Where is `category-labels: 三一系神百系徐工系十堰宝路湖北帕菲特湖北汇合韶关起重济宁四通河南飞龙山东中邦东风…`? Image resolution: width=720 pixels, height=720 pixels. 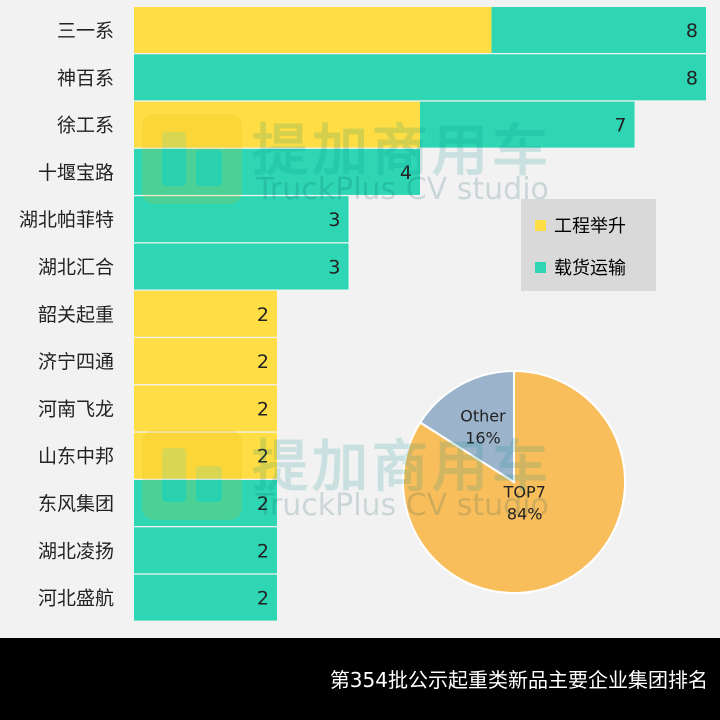
category-labels: 三一系神百系徐工系十堰宝路湖北帕菲特湖北汇合韶关起重济宁四通河南飞龙山东中邦东风… is located at coordinates (66, 315).